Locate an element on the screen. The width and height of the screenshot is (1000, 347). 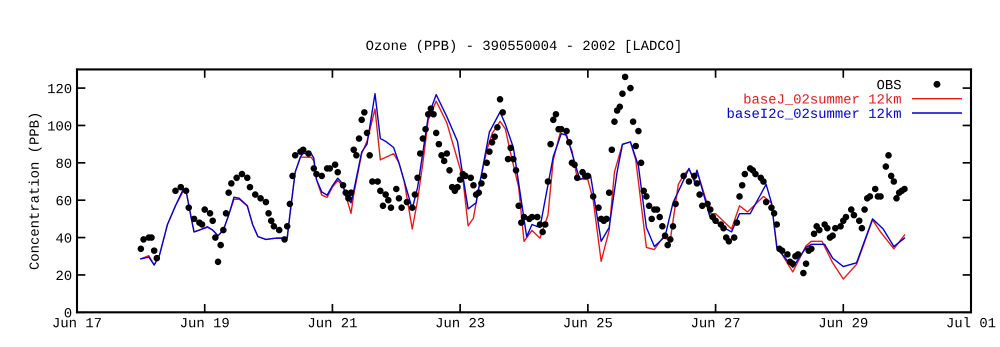
legend-label: OBS is located at coordinates (889, 85).